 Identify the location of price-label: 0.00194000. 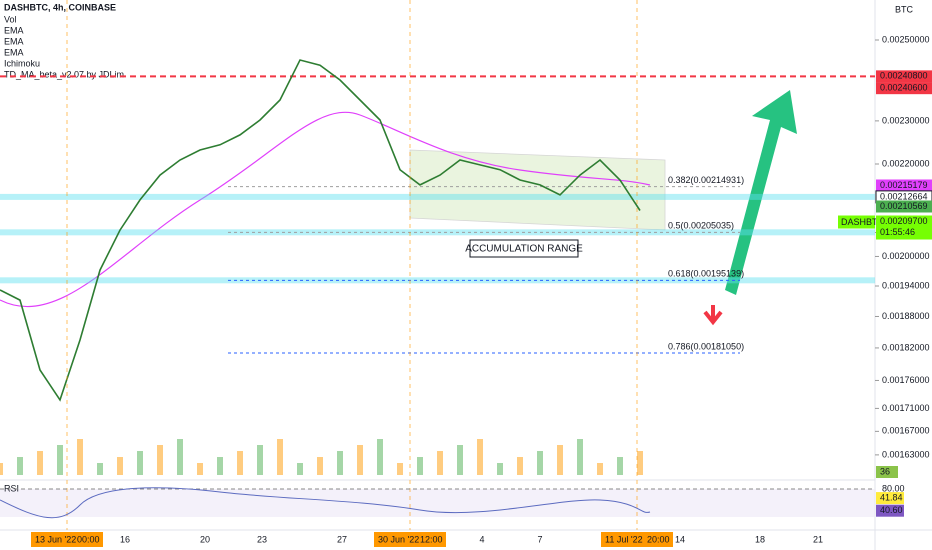
(906, 285).